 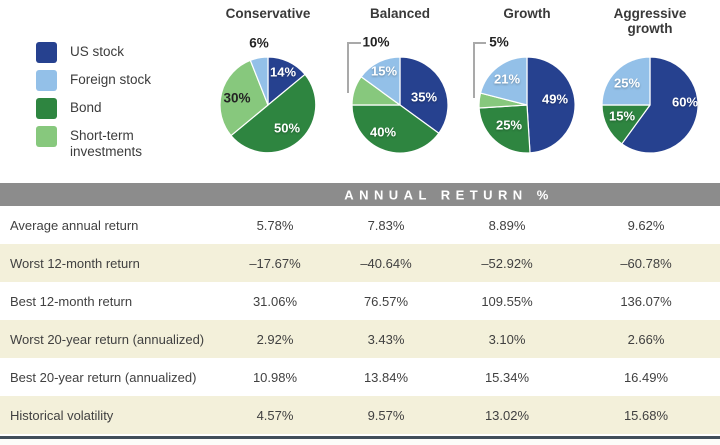 What do you see at coordinates (386, 225) in the screenshot?
I see `row-value: 7.83%` at bounding box center [386, 225].